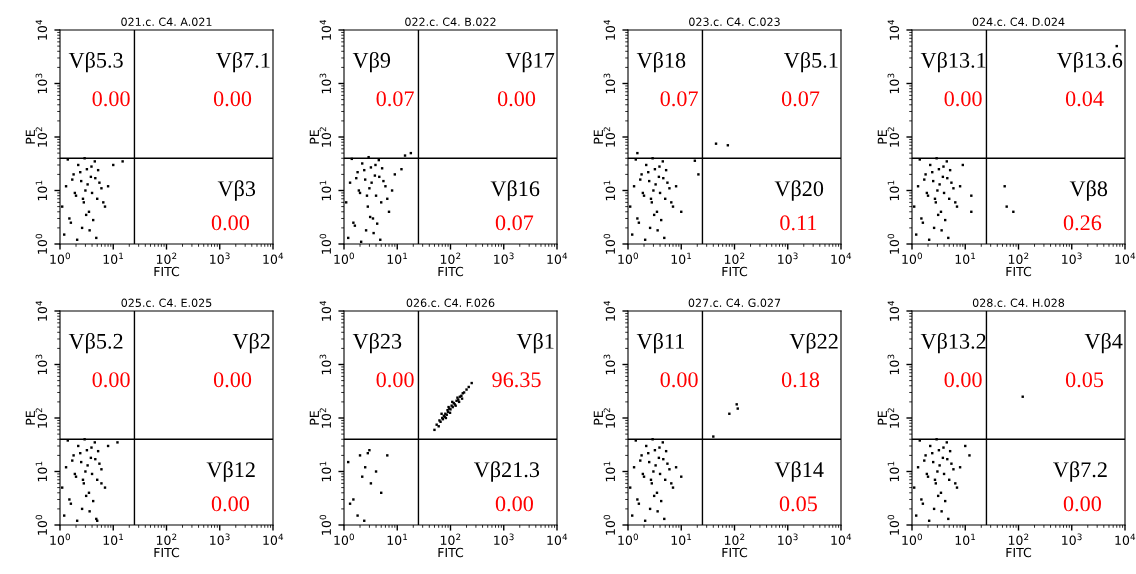 The width and height of the screenshot is (1136, 574). I want to click on annotation: Vβ7.1, so click(242, 62).